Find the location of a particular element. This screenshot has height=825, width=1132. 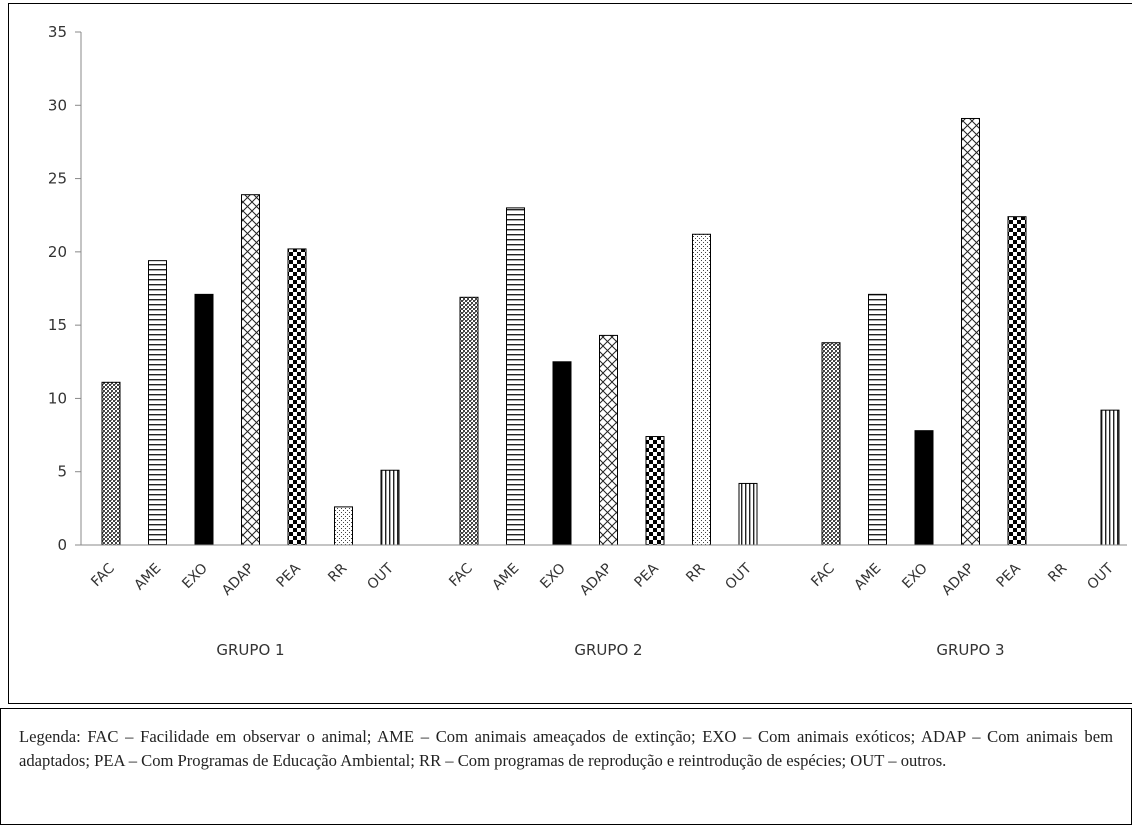

y-tick-label: 15 is located at coordinates (57, 325).